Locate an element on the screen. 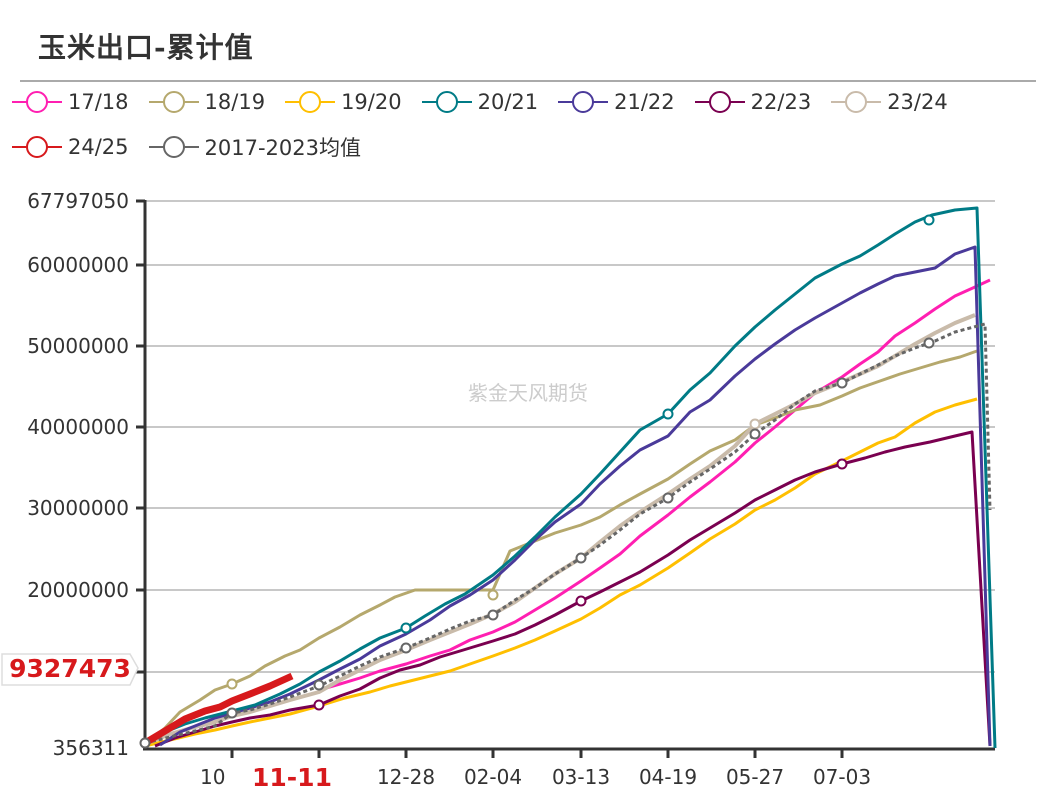 The image size is (1056, 800). legend-item-17-18: 17/18 is located at coordinates (70, 102).